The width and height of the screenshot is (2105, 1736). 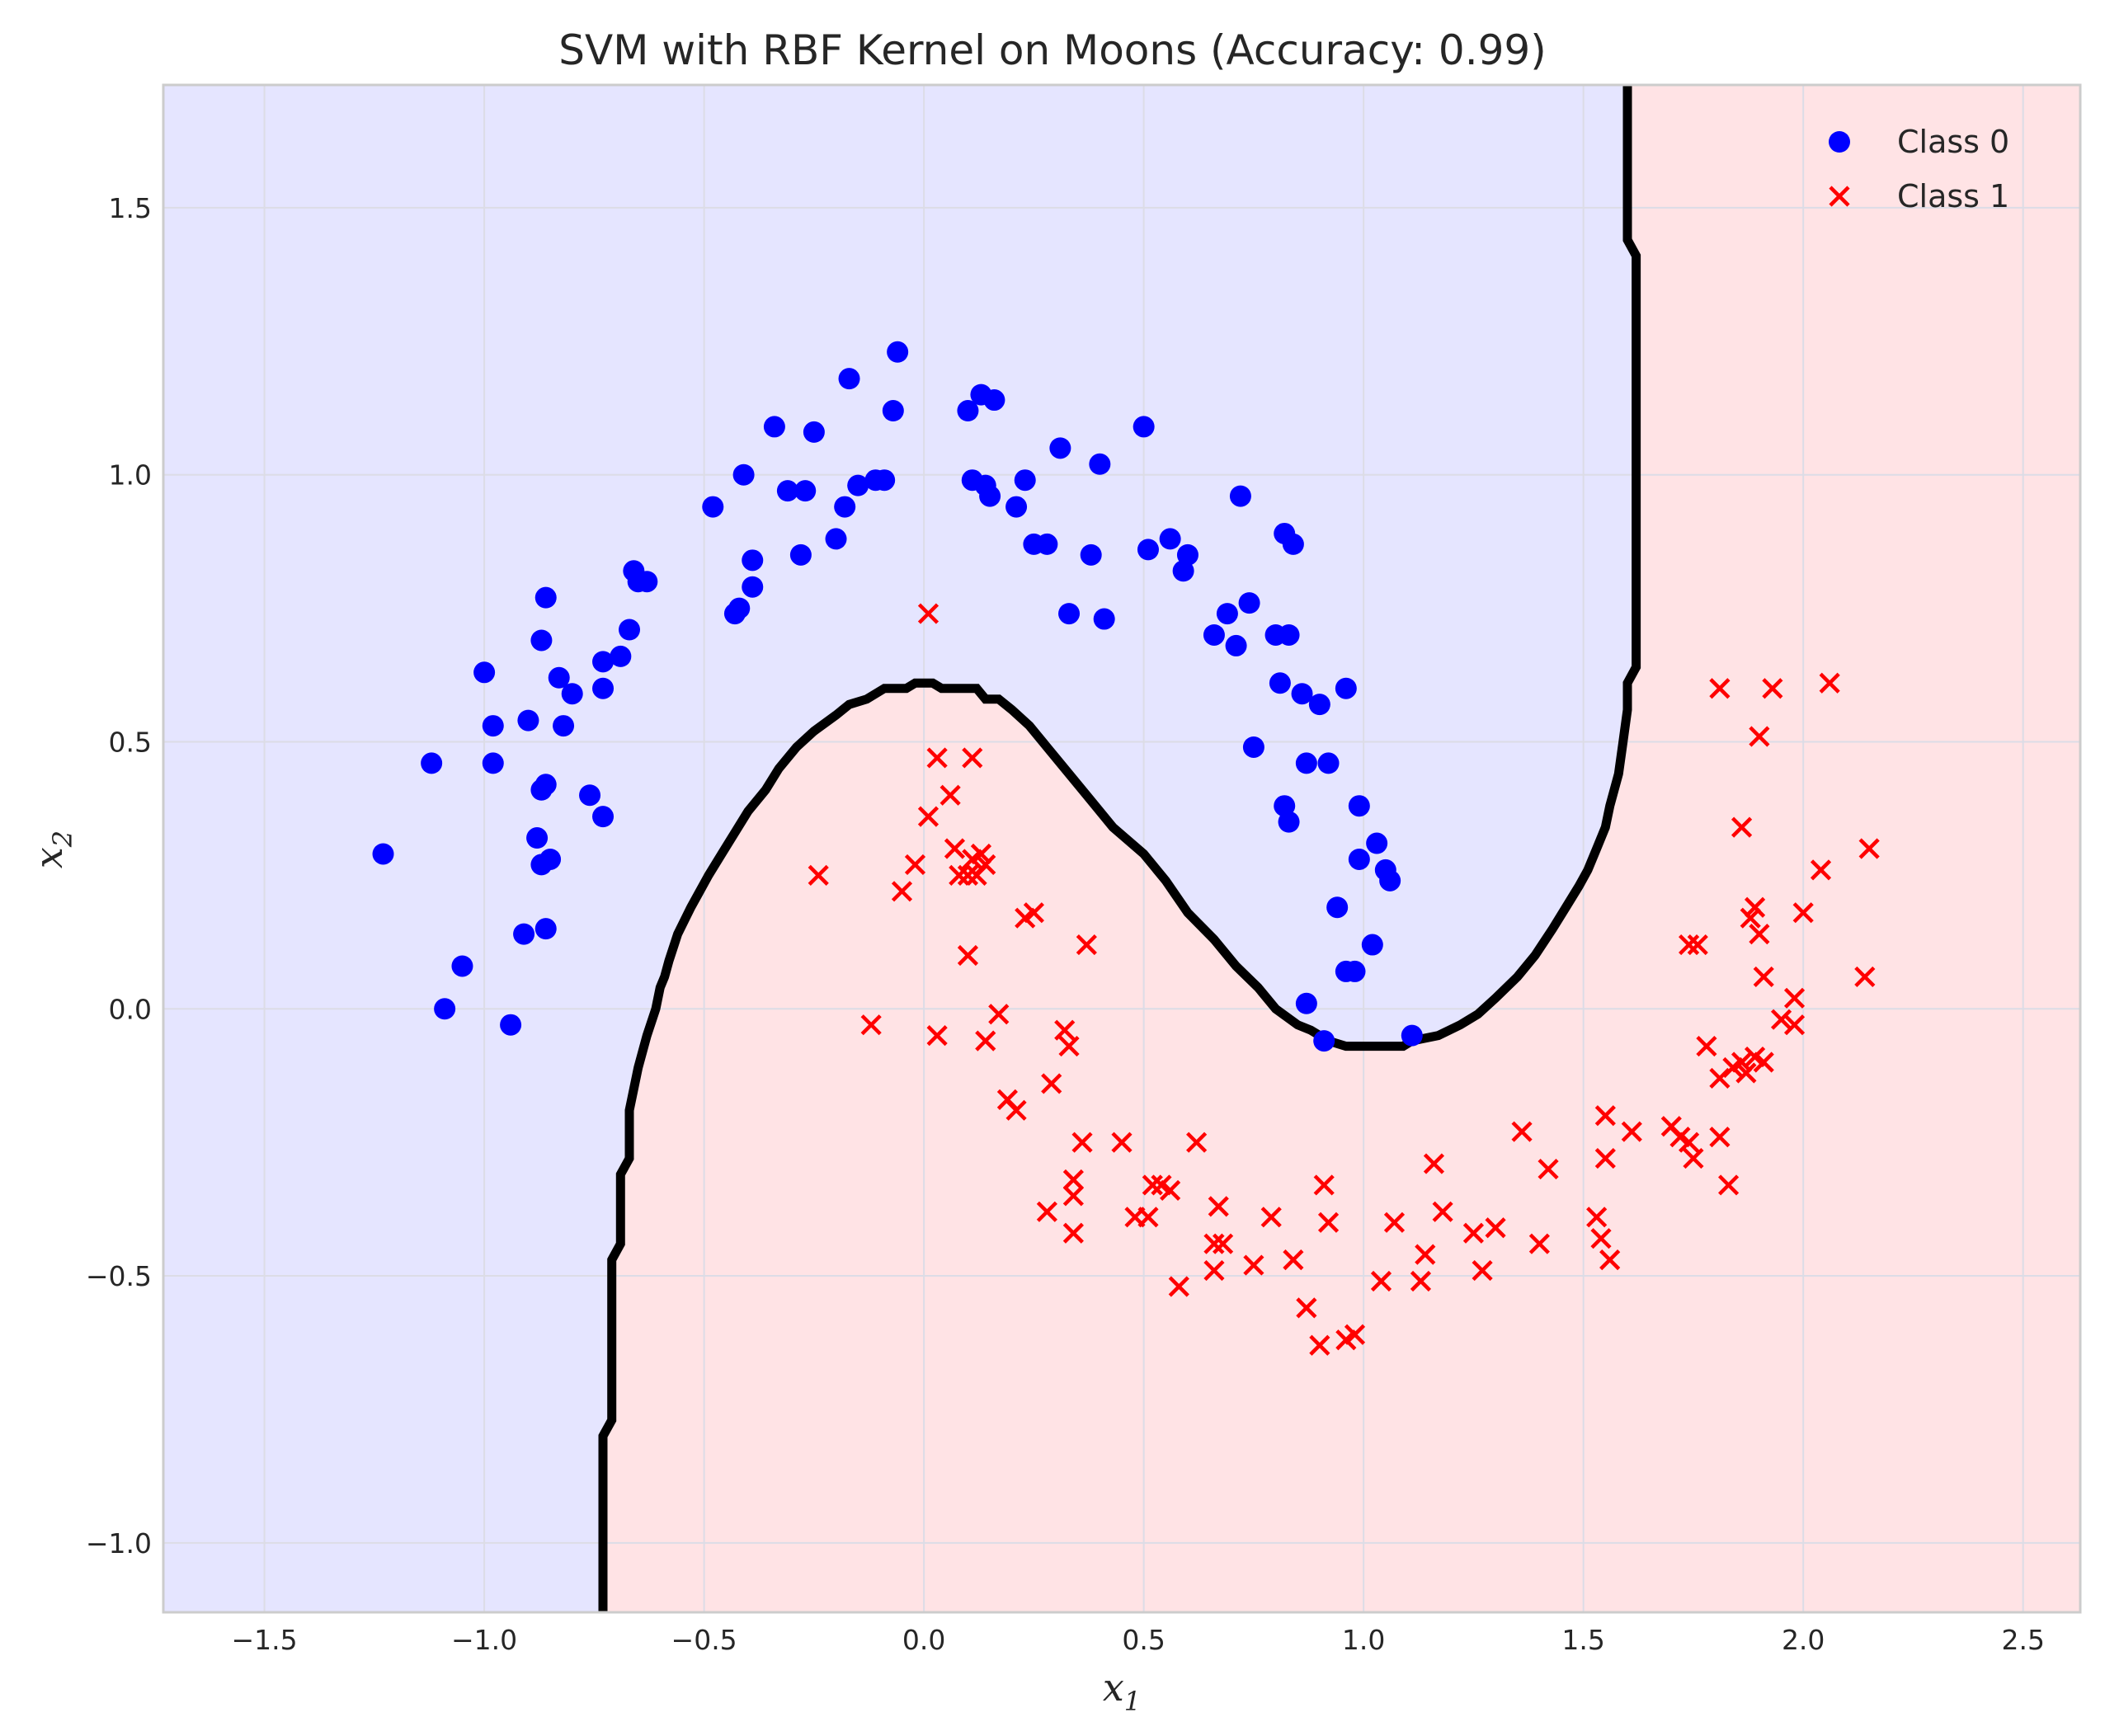 I want to click on legend: Class 0 Class 1, so click(x=1919, y=169).